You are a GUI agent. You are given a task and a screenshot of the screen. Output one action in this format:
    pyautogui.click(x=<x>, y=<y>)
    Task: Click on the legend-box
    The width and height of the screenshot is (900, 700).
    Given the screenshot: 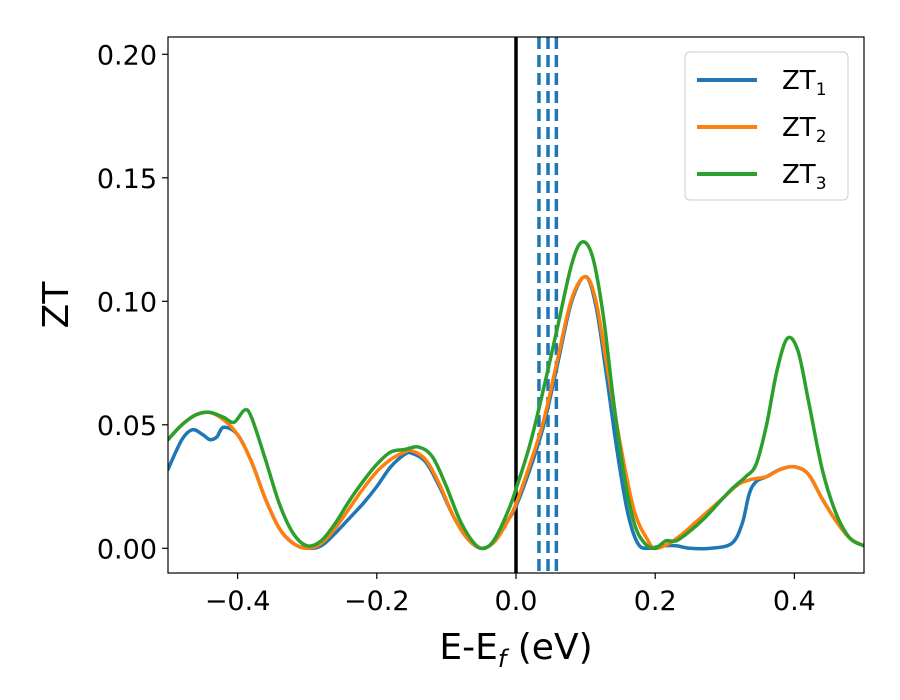 What is the action you would take?
    pyautogui.click(x=766, y=126)
    